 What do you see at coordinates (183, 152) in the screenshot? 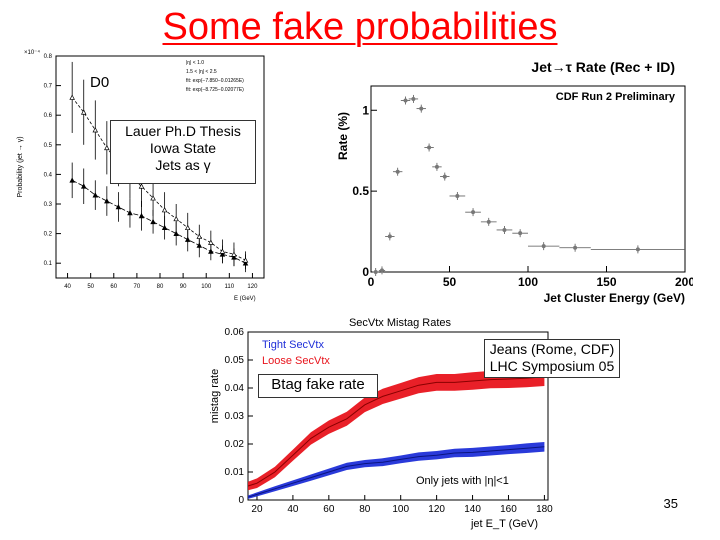
I see `lauer-thesis-box: Lauer Ph.D Thesis Iowa State Jets as γ` at bounding box center [183, 152].